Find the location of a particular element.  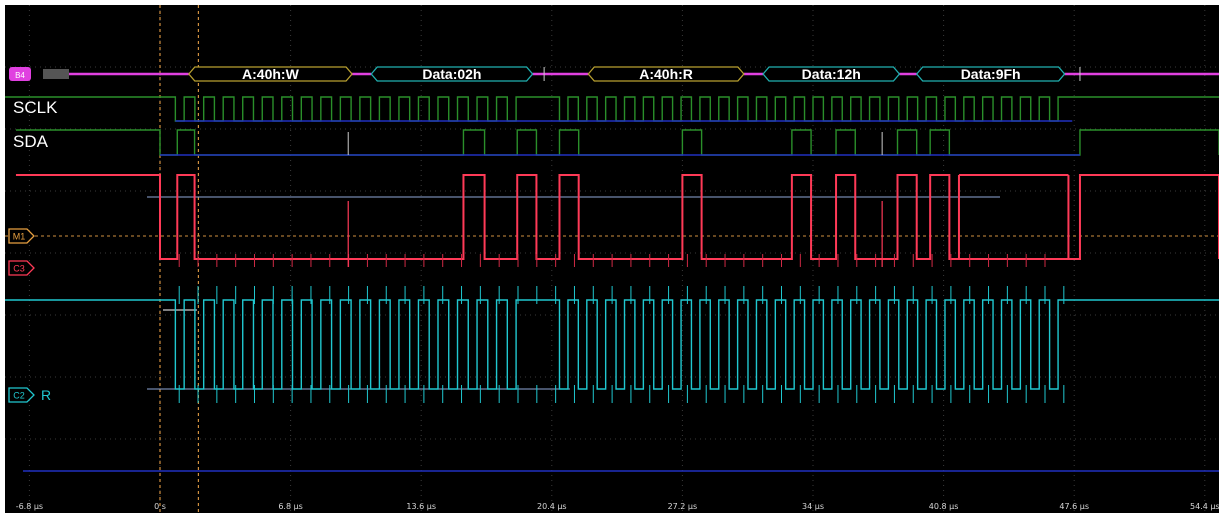

bus-packet-label: Data:12h is located at coordinates (831, 74).